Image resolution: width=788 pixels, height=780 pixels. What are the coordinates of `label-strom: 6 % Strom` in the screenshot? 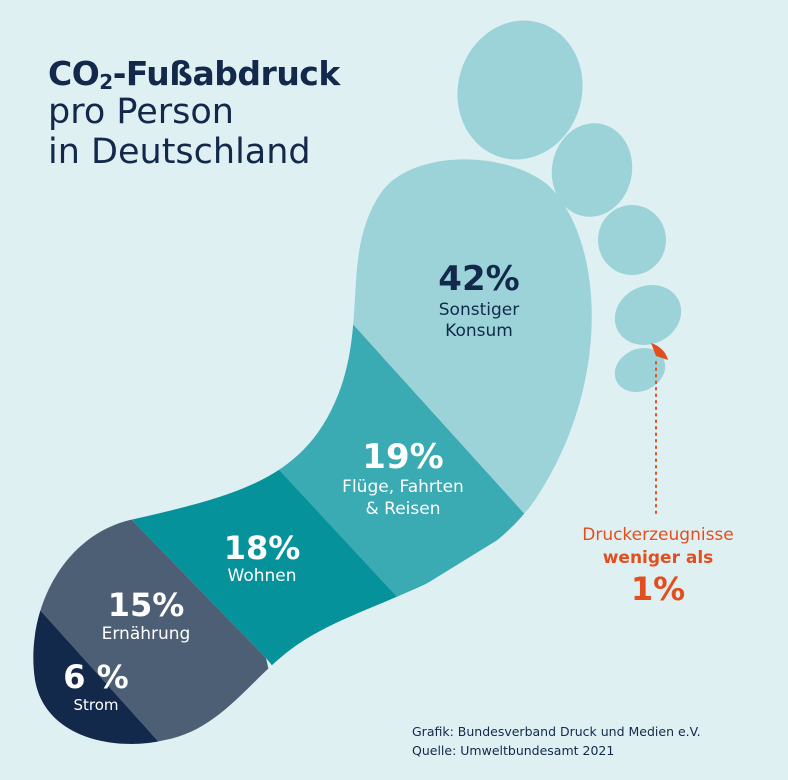 It's located at (95, 686).